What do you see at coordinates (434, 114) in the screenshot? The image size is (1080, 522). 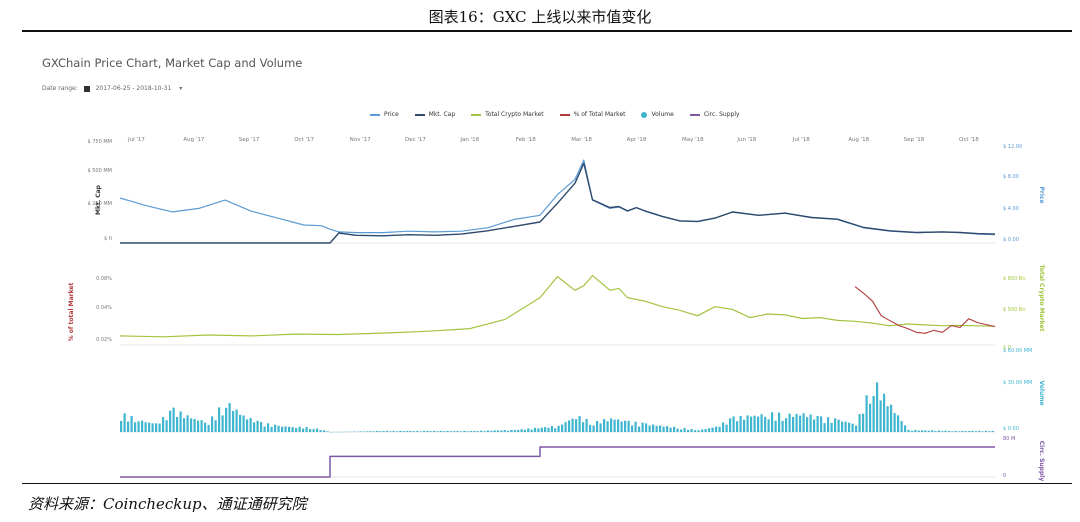 I see `legend-item-1: Mkt. Cap` at bounding box center [434, 114].